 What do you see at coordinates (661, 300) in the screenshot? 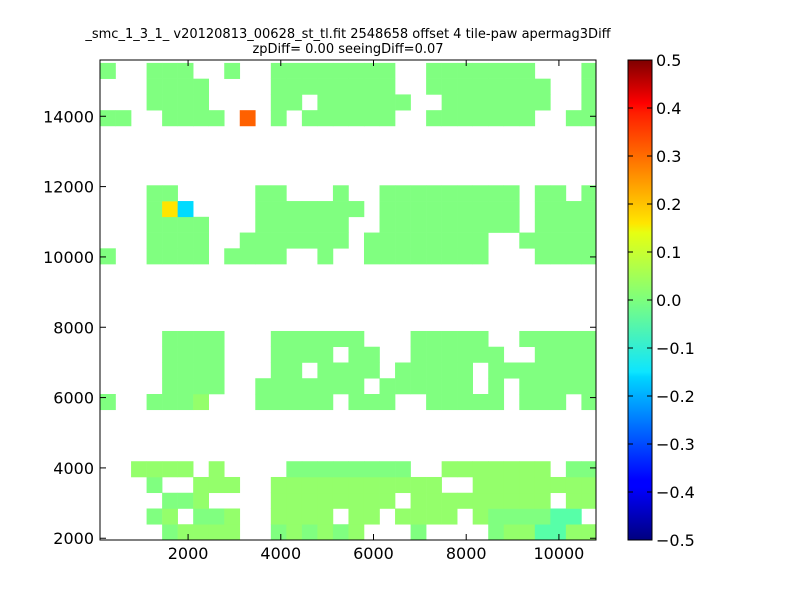
I see `colorbar-ticks: 0.5 0.4 0.3 0.2 0.1 0.0 −0.1 −0.2 −0.3 −0.4 −0.5` at bounding box center [661, 300].